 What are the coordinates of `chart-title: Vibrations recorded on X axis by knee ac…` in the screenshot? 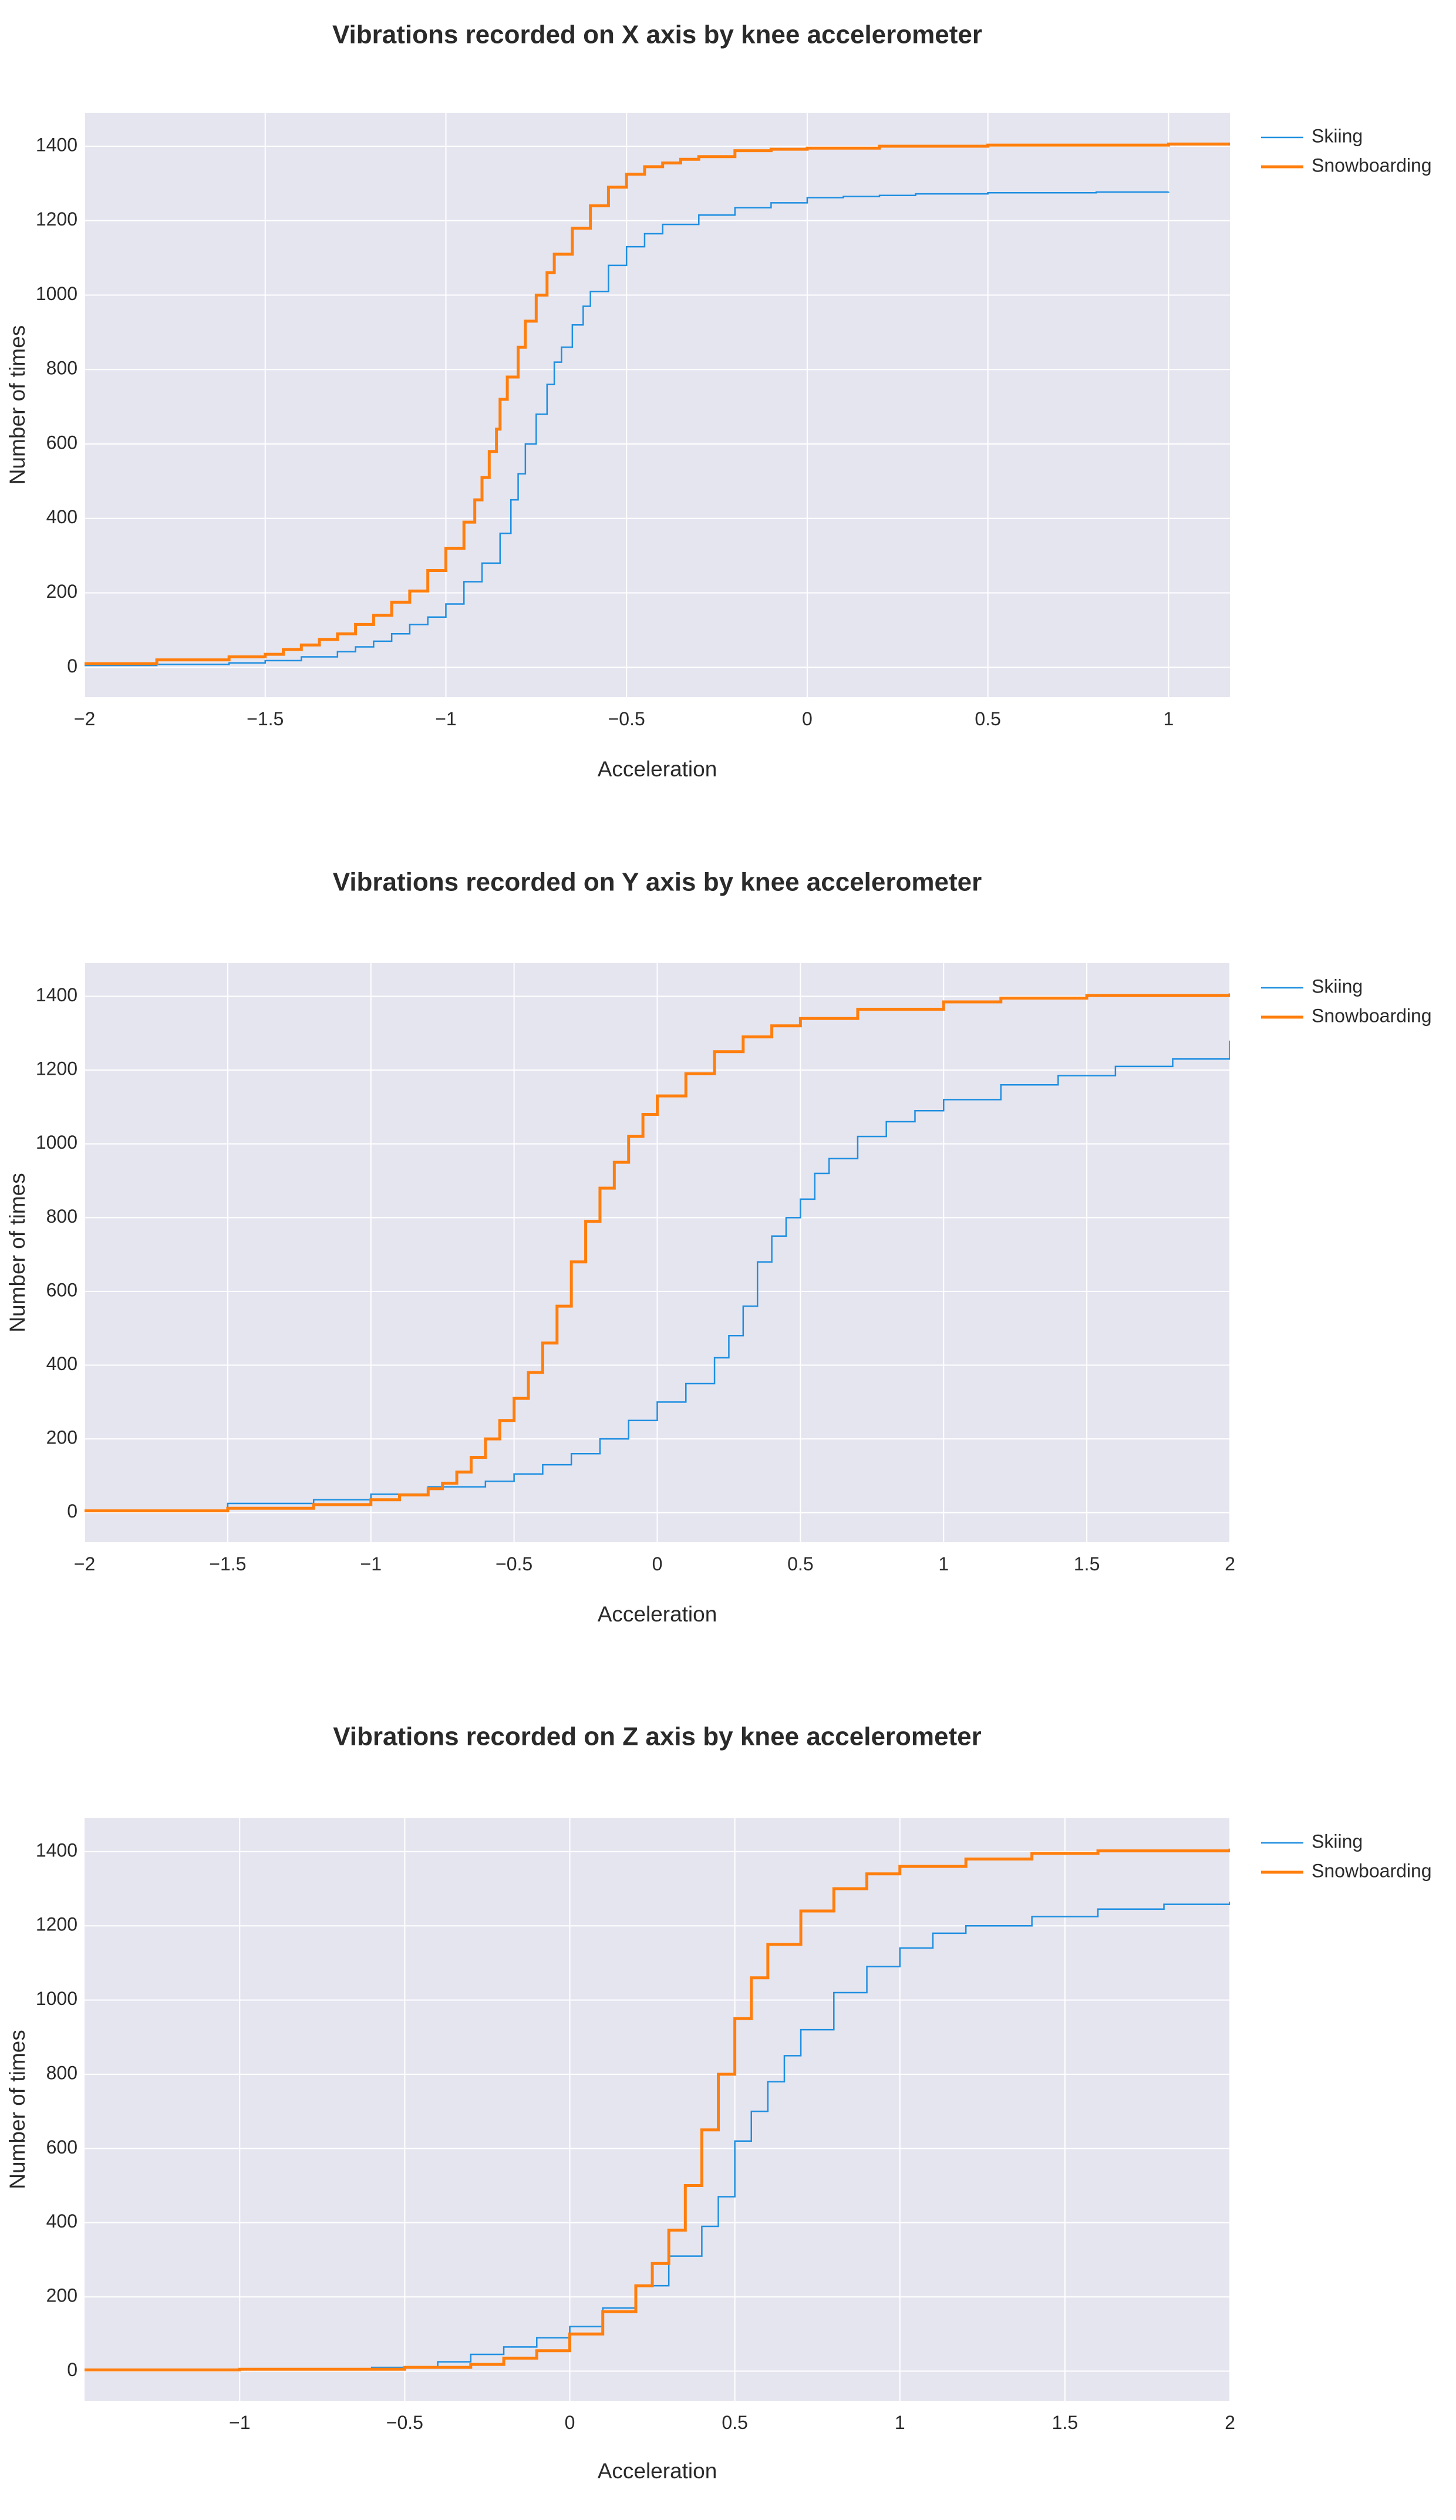 It's located at (657, 35).